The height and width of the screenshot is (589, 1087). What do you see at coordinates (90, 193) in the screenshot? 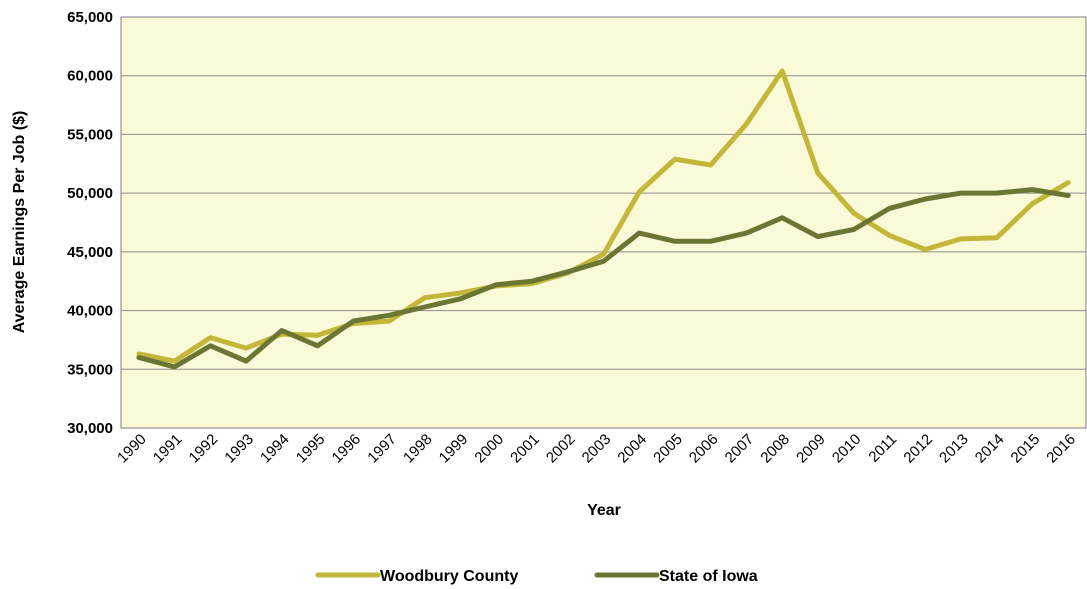
I see `y-tick-label: 50,000` at bounding box center [90, 193].